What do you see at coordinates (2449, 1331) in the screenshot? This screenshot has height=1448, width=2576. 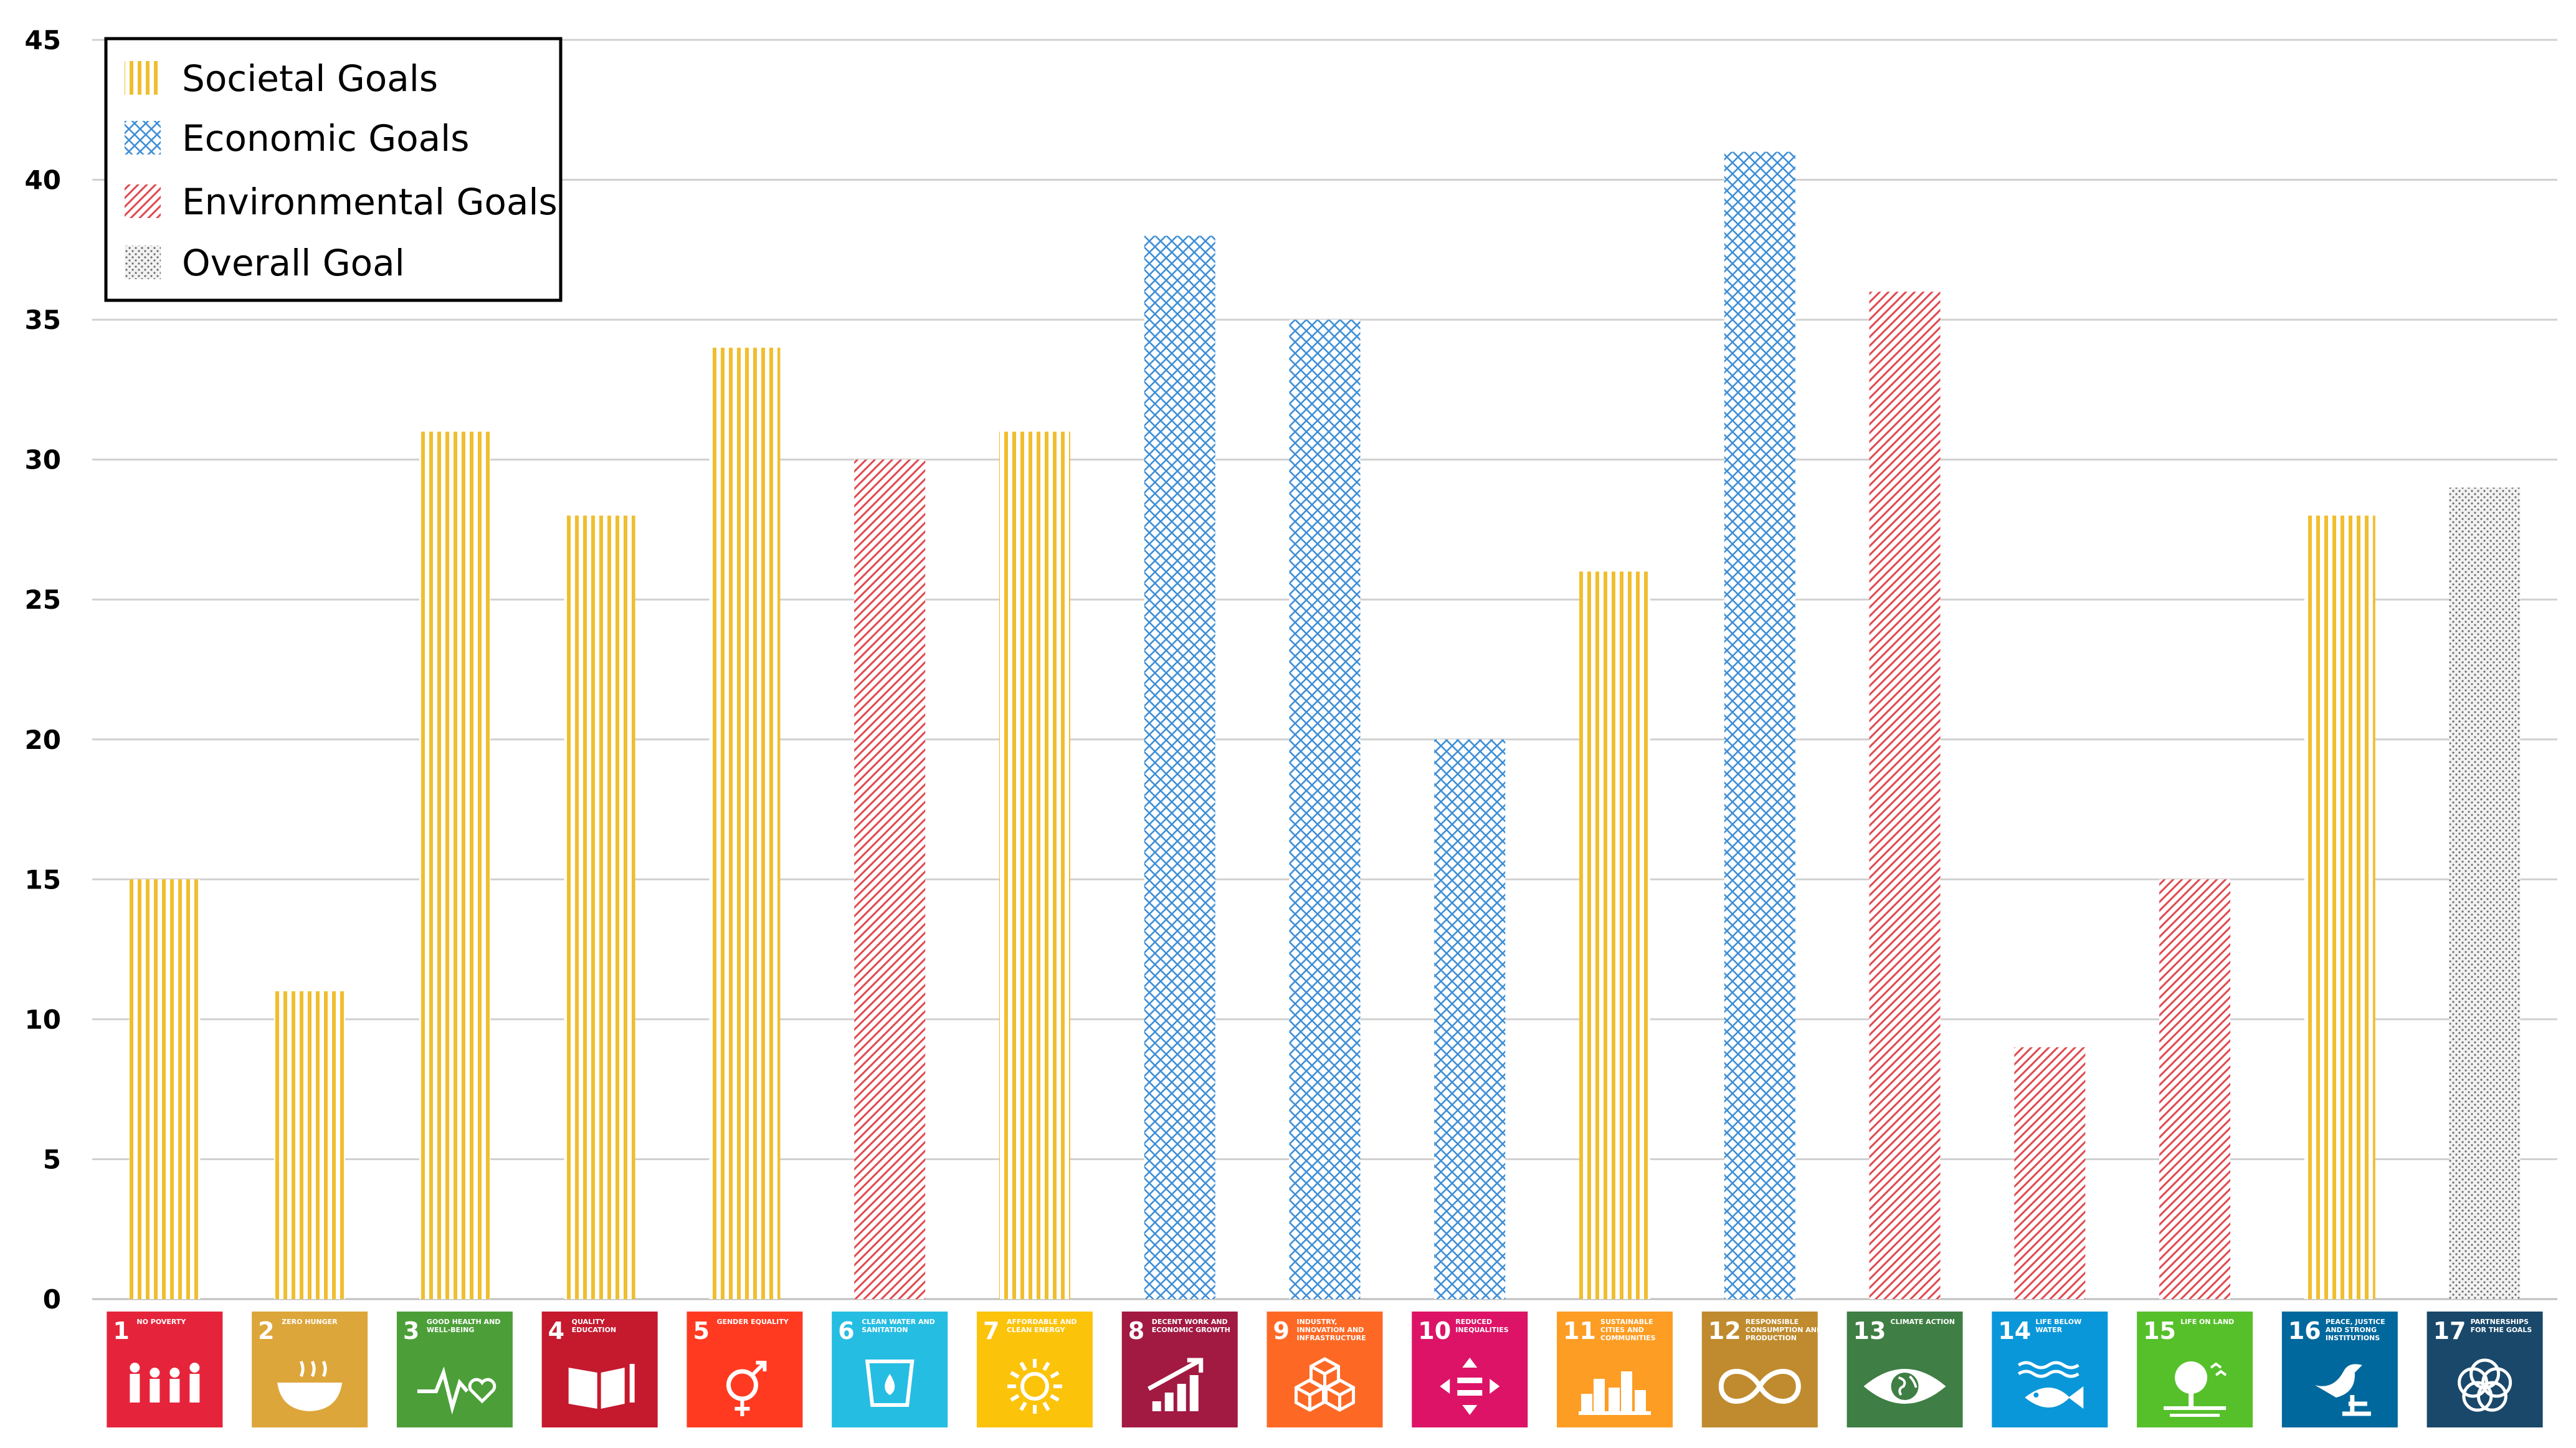 I see `sdg-number: 17` at bounding box center [2449, 1331].